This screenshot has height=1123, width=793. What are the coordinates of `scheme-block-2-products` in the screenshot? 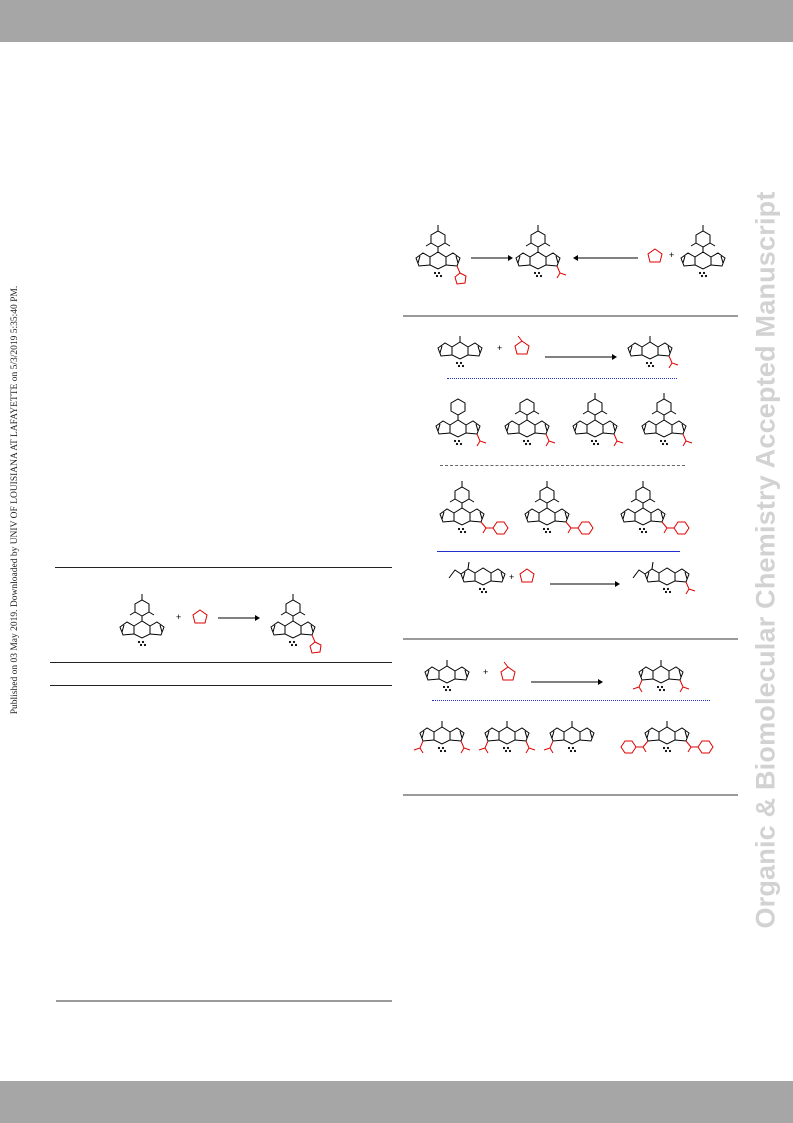 It's located at (570, 418).